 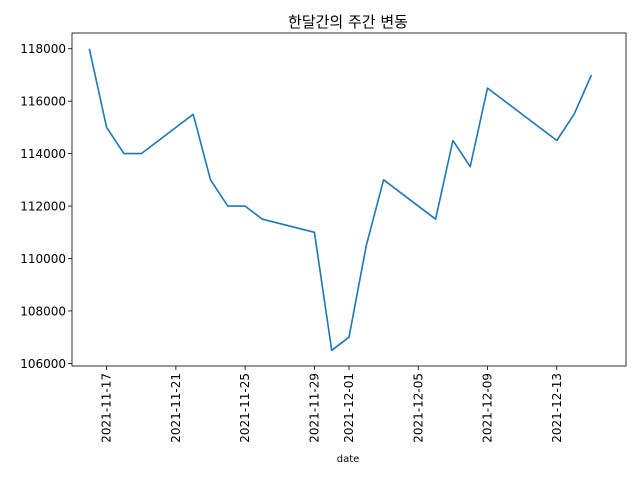 What do you see at coordinates (43, 102) in the screenshot?
I see `y-tick-label: 116000` at bounding box center [43, 102].